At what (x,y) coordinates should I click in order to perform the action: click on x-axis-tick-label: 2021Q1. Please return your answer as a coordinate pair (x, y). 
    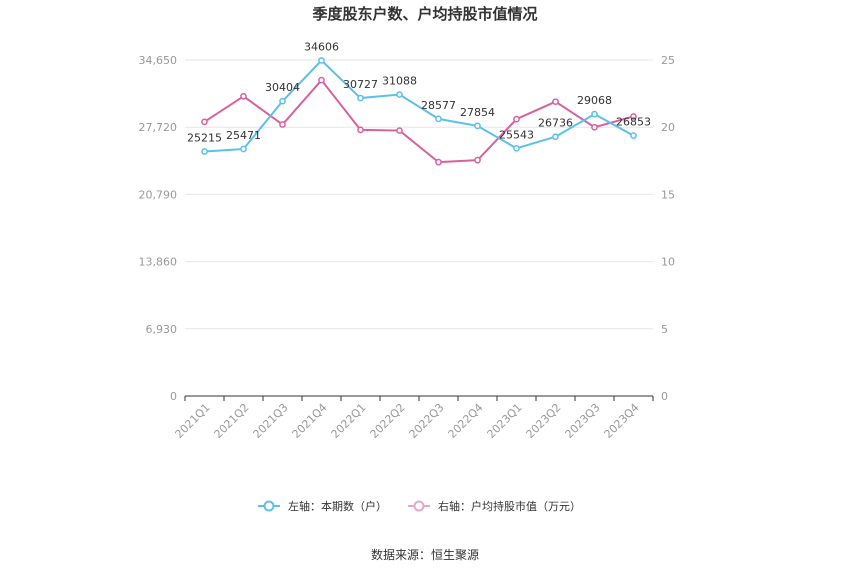
    Looking at the image, I should click on (193, 421).